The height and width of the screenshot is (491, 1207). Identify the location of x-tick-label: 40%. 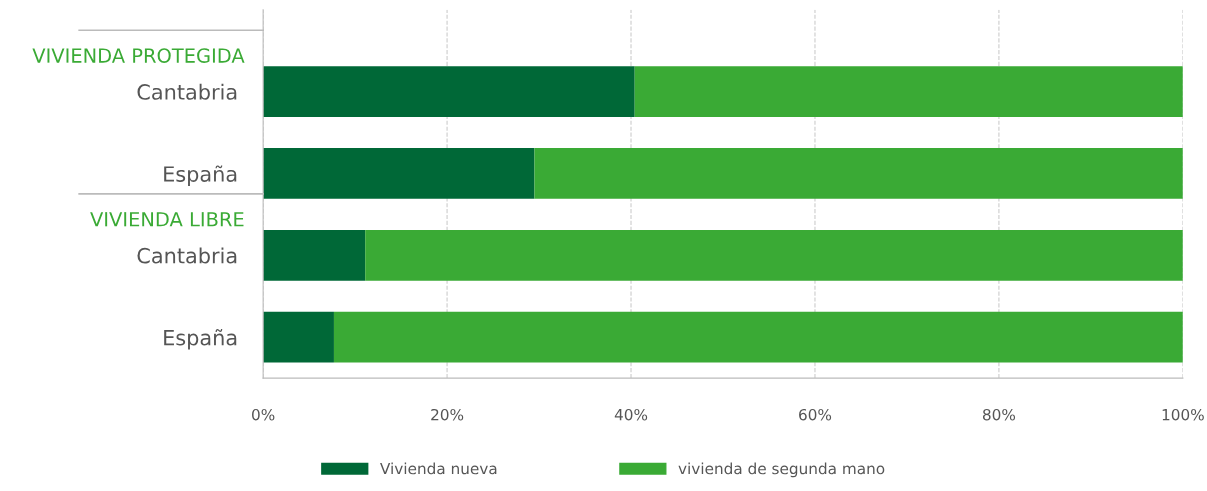
(631, 414).